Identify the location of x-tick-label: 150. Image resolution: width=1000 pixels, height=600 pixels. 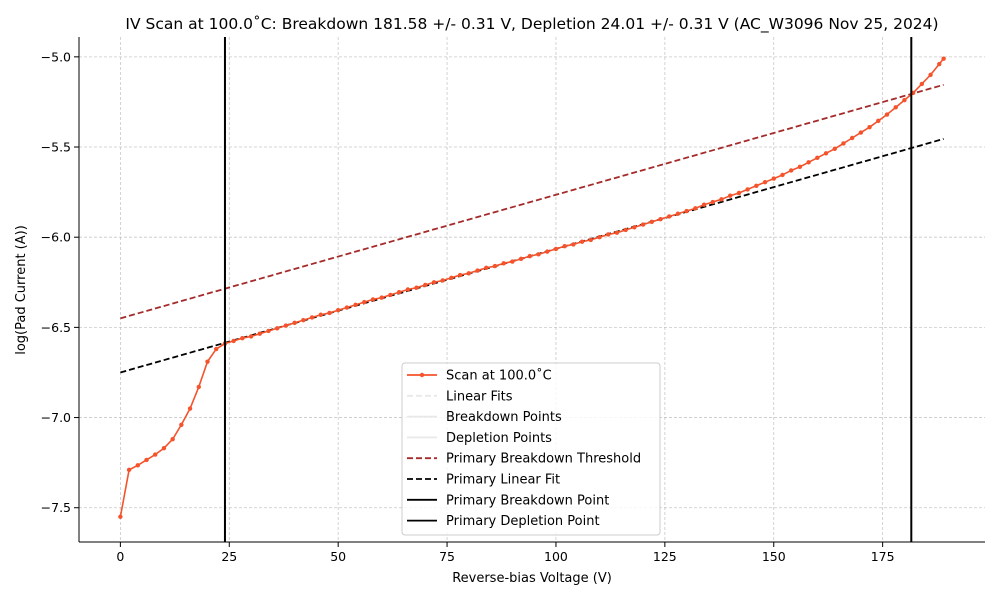
(774, 556).